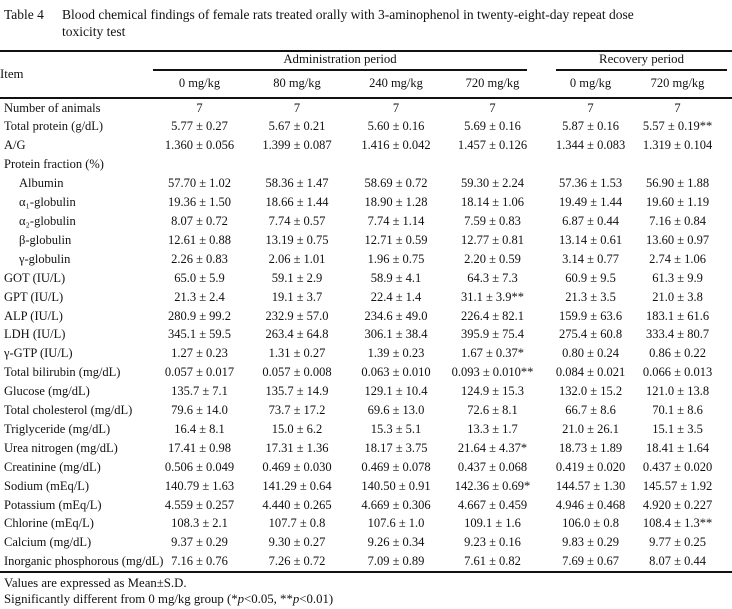  I want to click on row-item-label: GOT (IU/L), so click(35, 277).